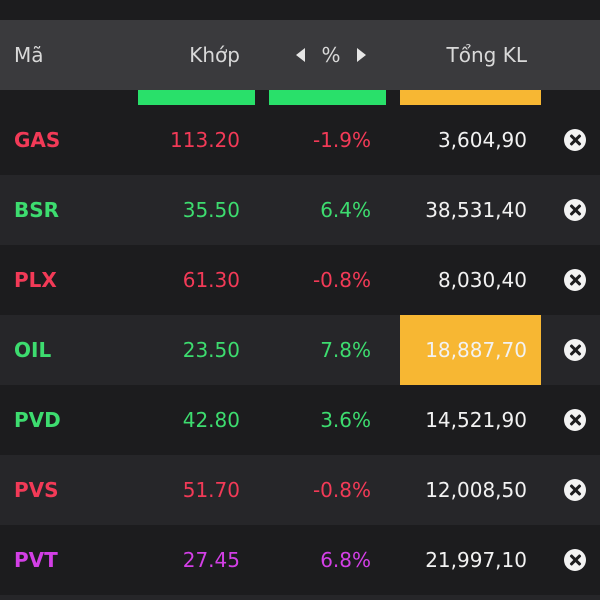  I want to click on volume-highlight, so click(470, 350).